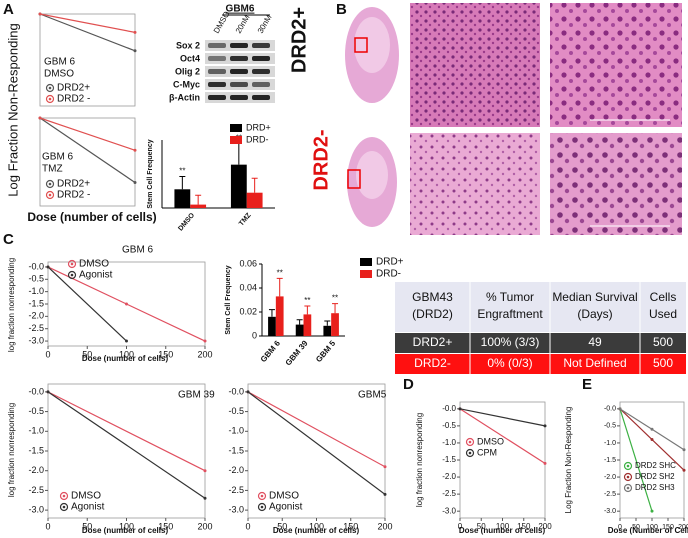  Describe the element at coordinates (490, 441) in the screenshot. I see `legend-label: DMSO` at that location.